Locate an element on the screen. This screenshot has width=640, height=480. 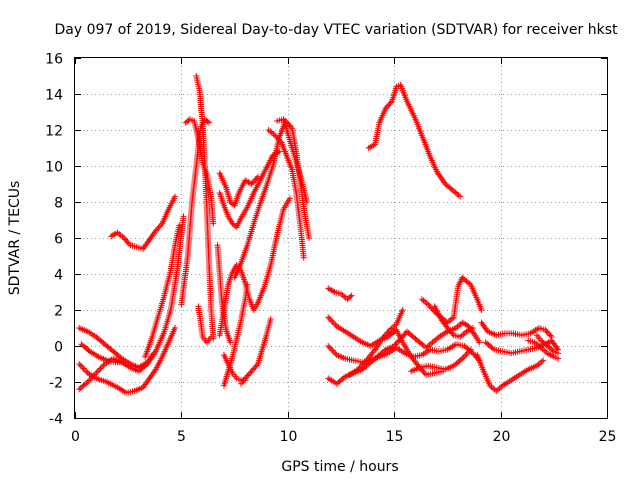
y-tick-label: -2 is located at coordinates (56, 384).